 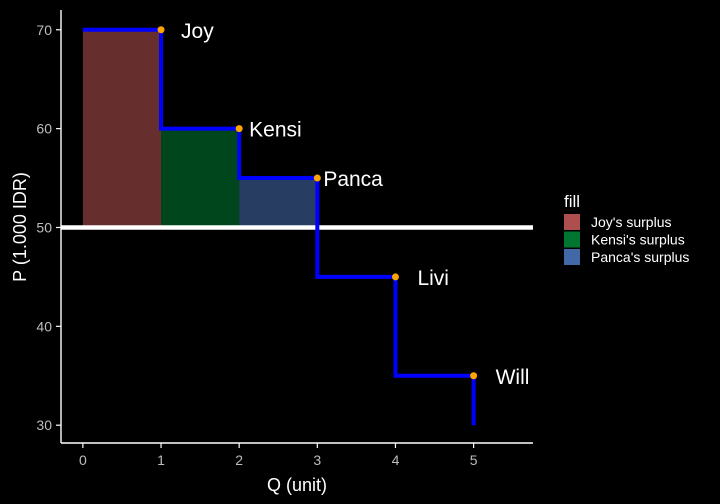 What do you see at coordinates (275, 130) in the screenshot?
I see `point-label-1: Kensi` at bounding box center [275, 130].